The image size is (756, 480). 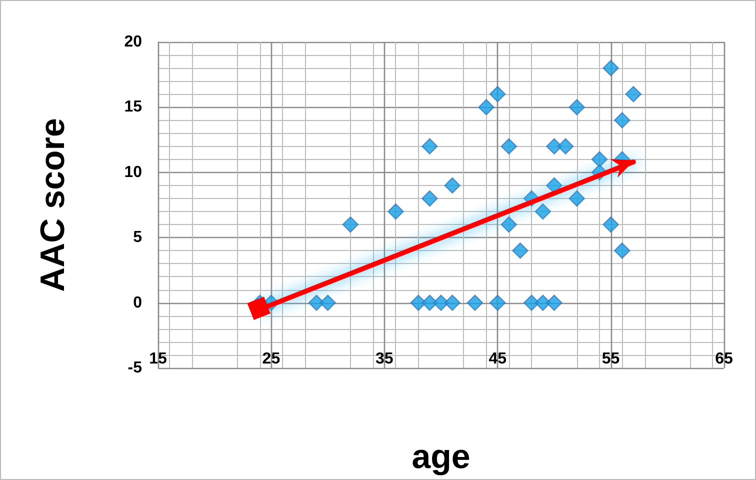 What do you see at coordinates (271, 359) in the screenshot?
I see `x-tick-label: 25` at bounding box center [271, 359].